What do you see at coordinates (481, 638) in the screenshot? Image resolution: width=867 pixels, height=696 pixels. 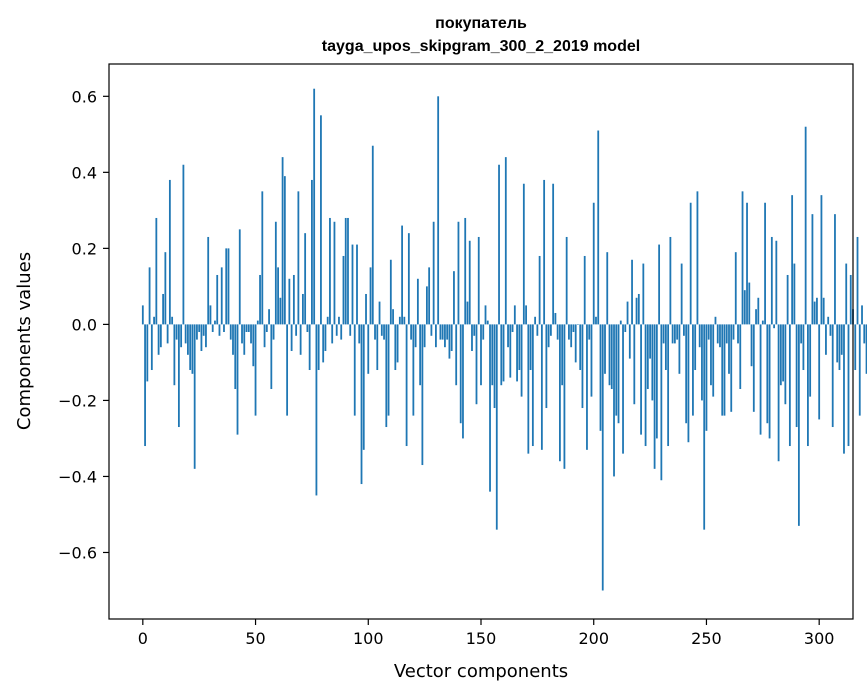 I see `x-tick-label: 150` at bounding box center [481, 638].